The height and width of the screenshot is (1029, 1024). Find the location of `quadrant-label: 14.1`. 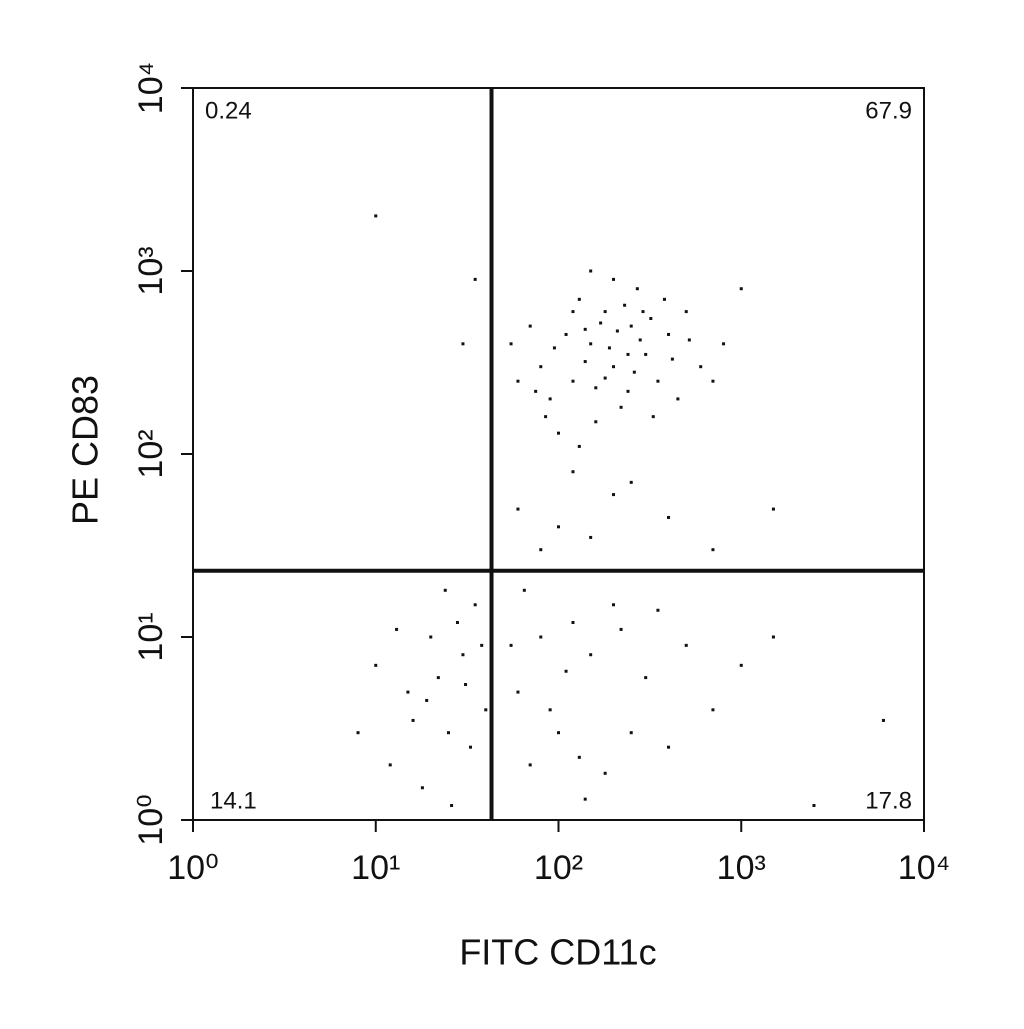

quadrant-label: 14.1 is located at coordinates (233, 800).